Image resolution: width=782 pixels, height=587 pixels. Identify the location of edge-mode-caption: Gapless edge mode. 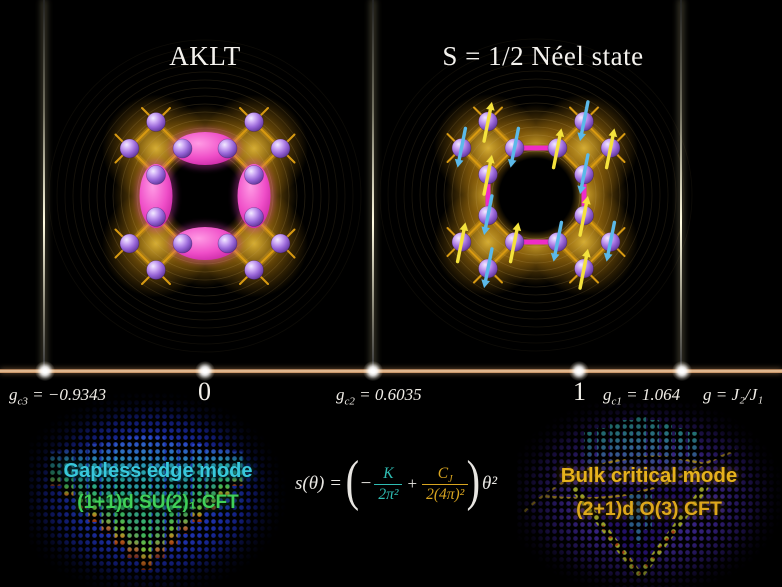
(158, 471).